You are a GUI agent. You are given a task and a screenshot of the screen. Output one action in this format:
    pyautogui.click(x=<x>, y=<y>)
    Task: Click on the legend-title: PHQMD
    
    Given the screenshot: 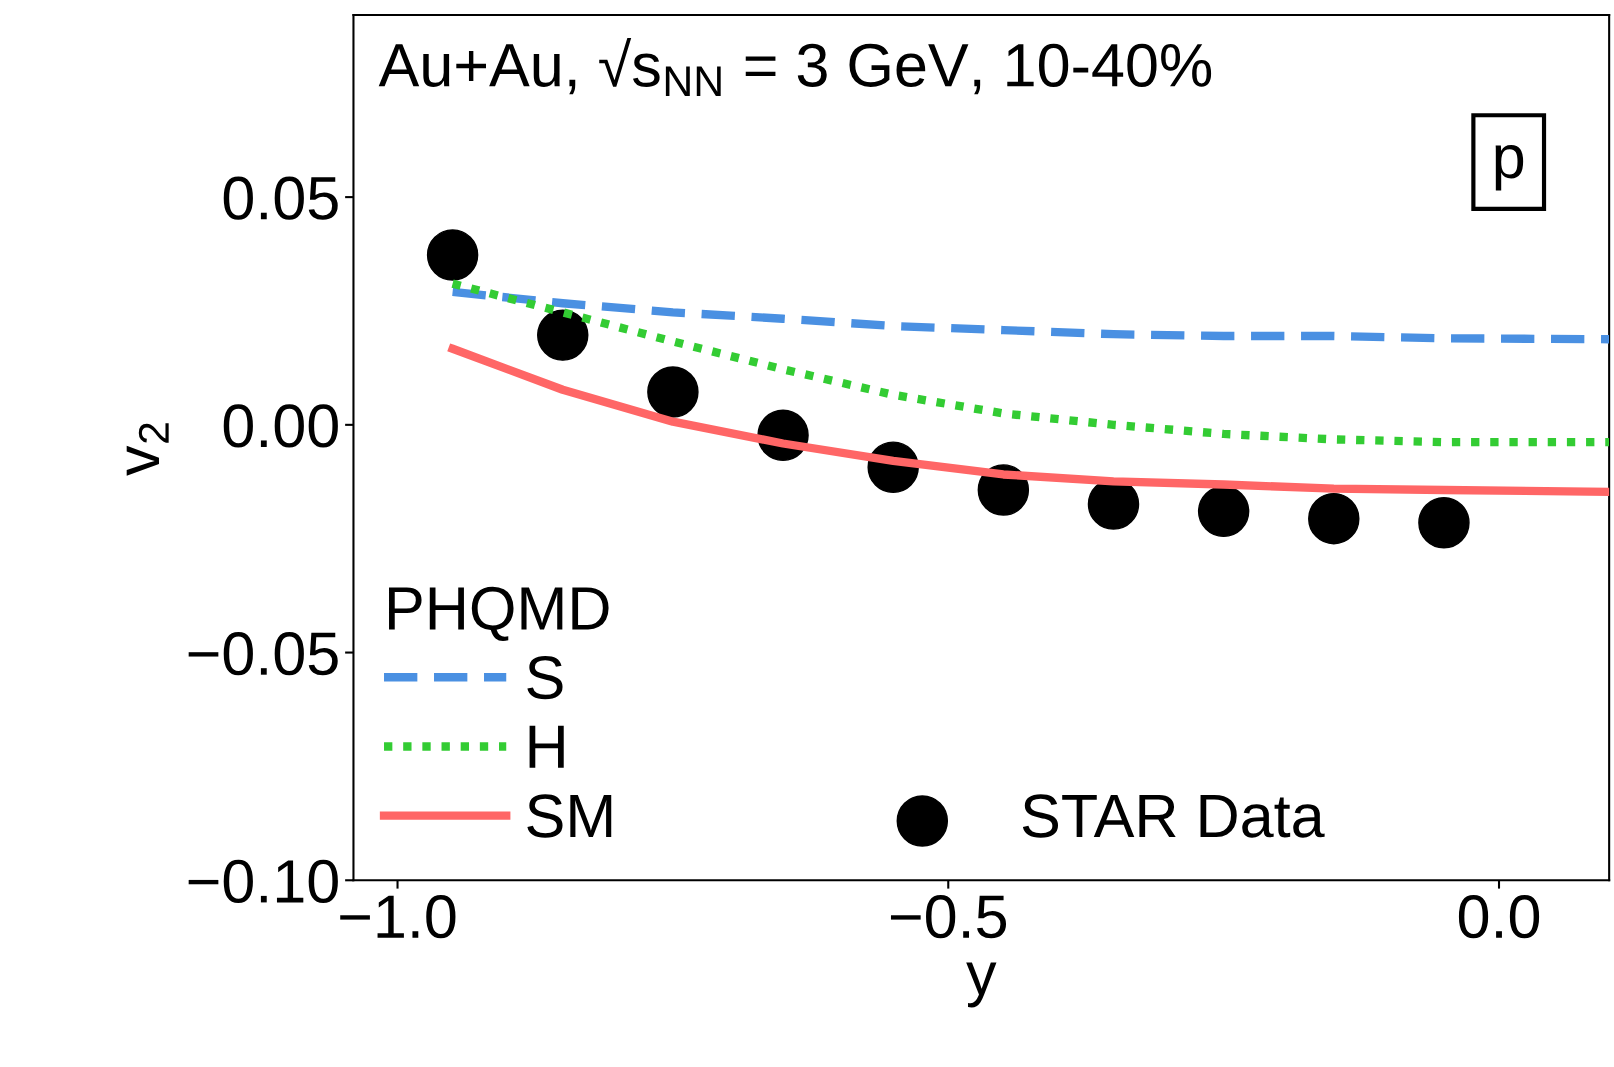 What is the action you would take?
    pyautogui.click(x=499, y=614)
    